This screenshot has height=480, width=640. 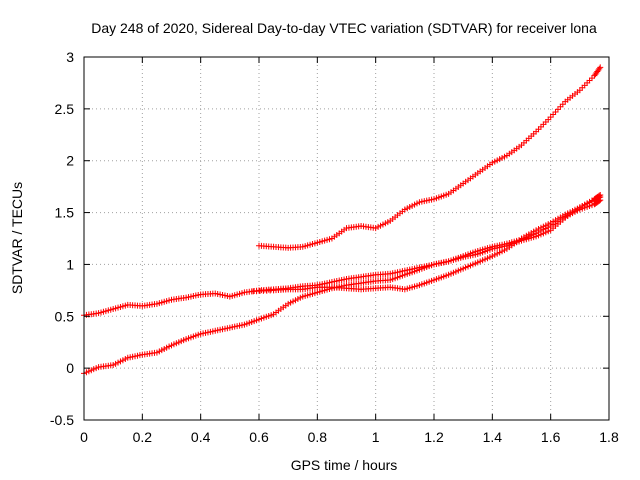 What do you see at coordinates (434, 437) in the screenshot?
I see `x-tick-label: 1.2` at bounding box center [434, 437].